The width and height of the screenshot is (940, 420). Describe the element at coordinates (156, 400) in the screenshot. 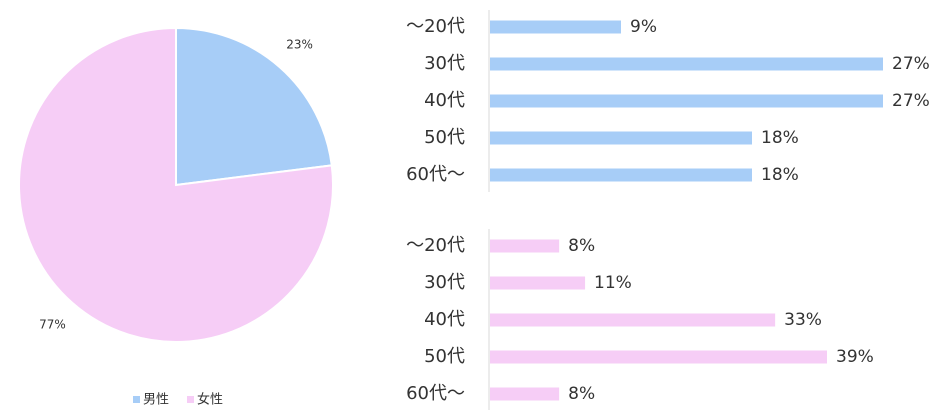

I see `legend-label: 男性` at that location.